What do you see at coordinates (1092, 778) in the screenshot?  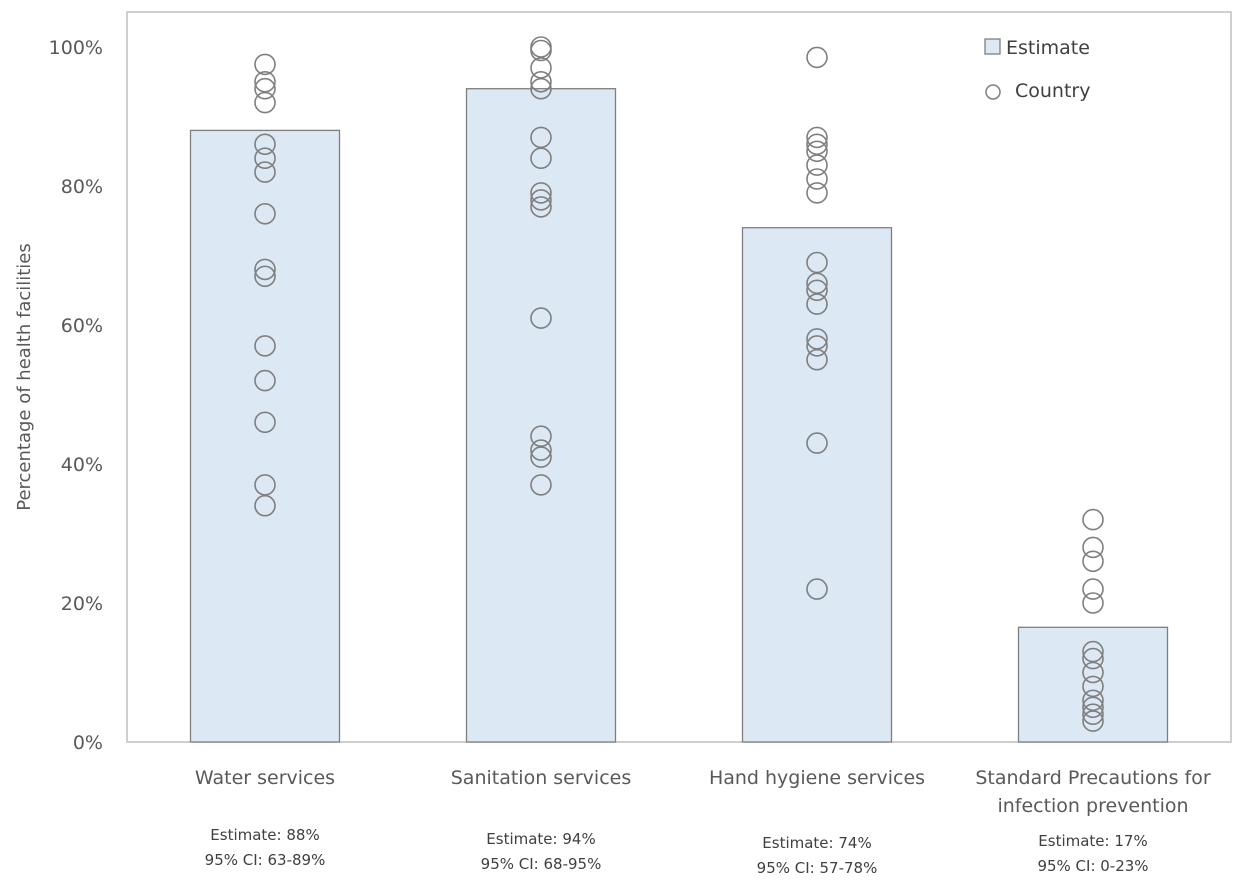 I see `x-category-label: Standard Precautions for` at bounding box center [1092, 778].